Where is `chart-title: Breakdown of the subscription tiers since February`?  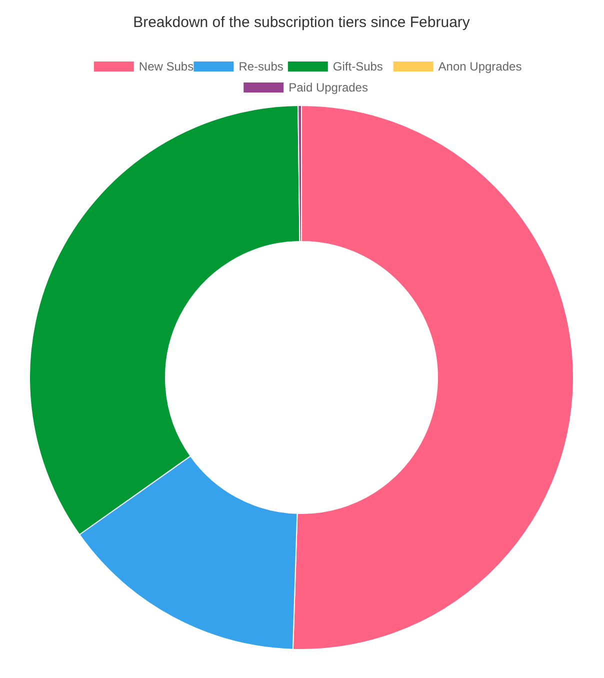
chart-title: Breakdown of the subscription tiers since February is located at coordinates (301, 22).